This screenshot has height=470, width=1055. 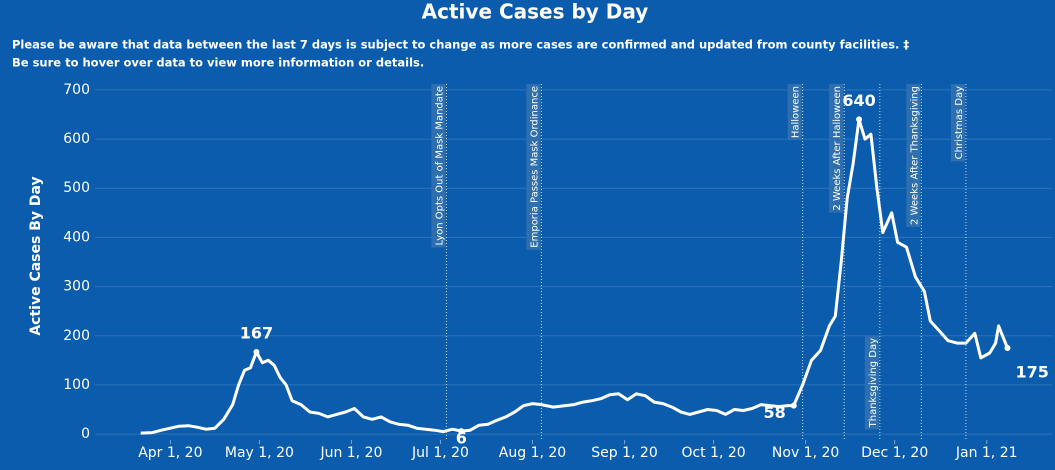 What do you see at coordinates (36, 255) in the screenshot?
I see `y-axis-label: Active Cases By Day` at bounding box center [36, 255].